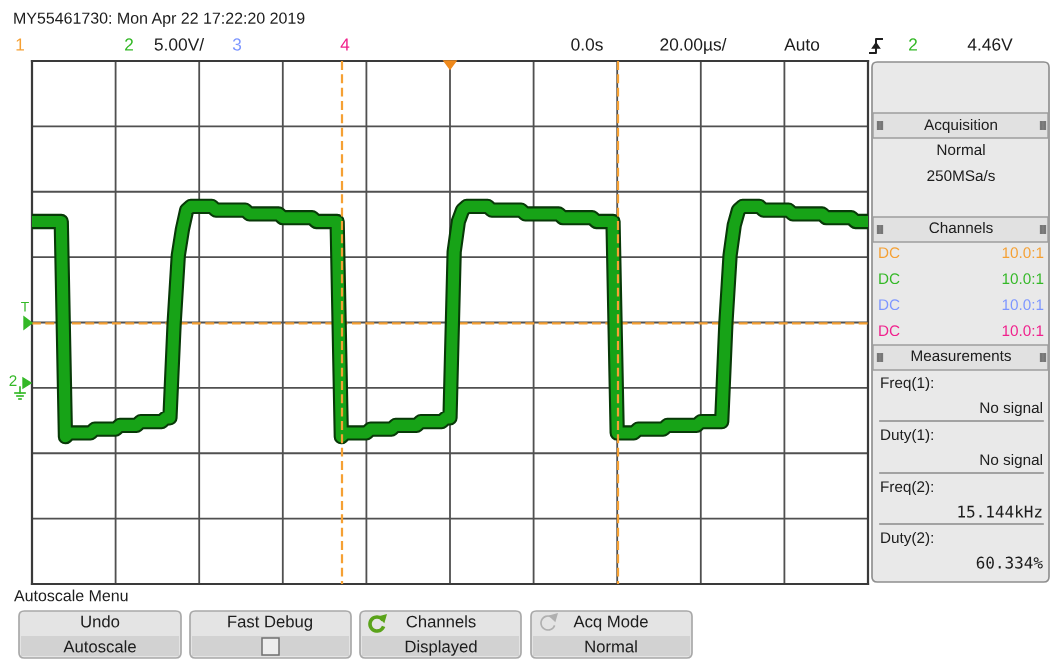 The height and width of the screenshot is (659, 1051). I want to click on text: Fast Debug, so click(270, 623).